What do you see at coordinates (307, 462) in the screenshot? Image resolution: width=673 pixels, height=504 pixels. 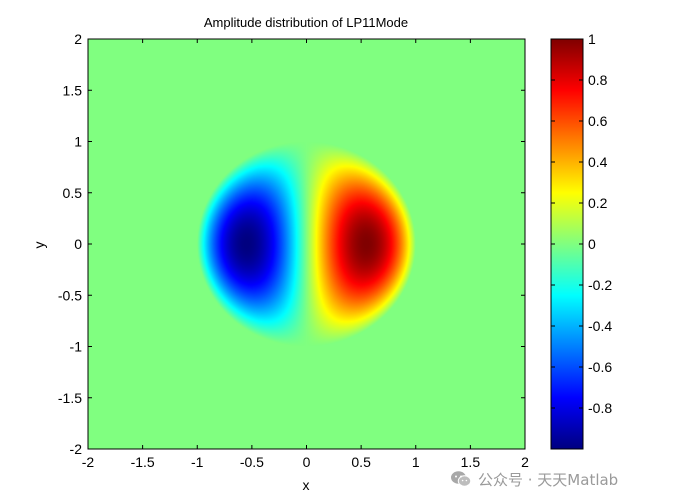 I see `x-tick-label: 0` at bounding box center [307, 462].